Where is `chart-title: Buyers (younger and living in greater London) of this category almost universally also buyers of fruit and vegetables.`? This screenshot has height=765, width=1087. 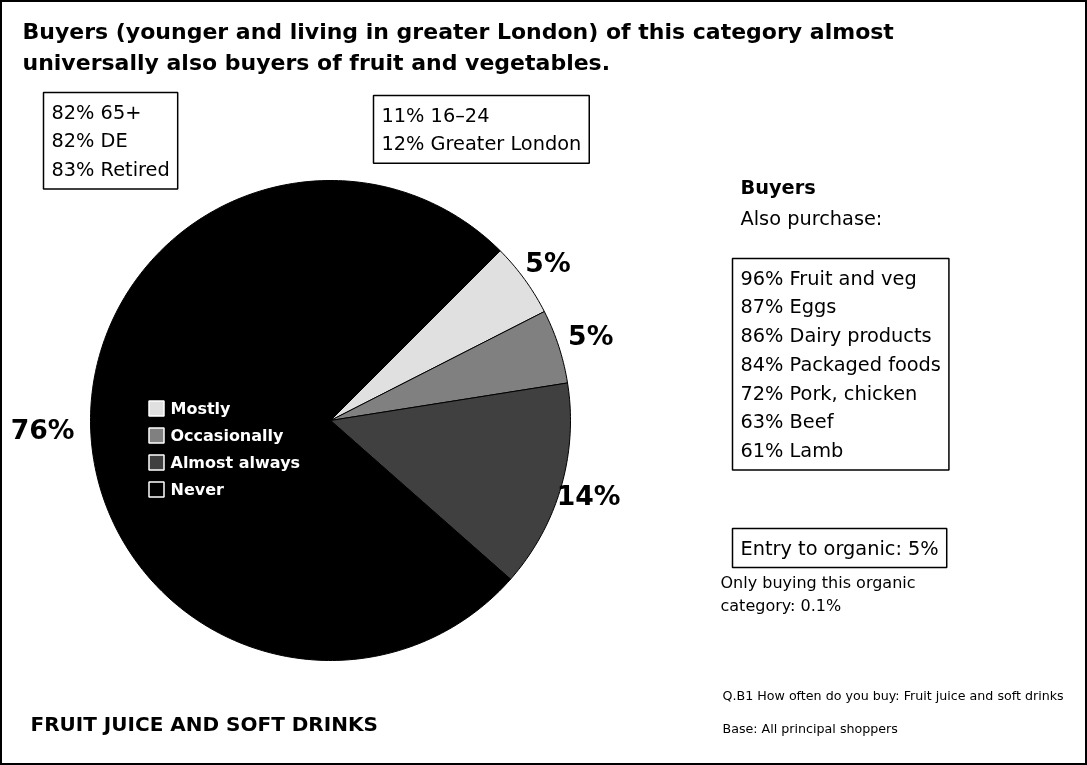
chart-title: Buyers (younger and living in greater London) of this category almost universally also buyers of fruit and vegetables. is located at coordinates (458, 46).